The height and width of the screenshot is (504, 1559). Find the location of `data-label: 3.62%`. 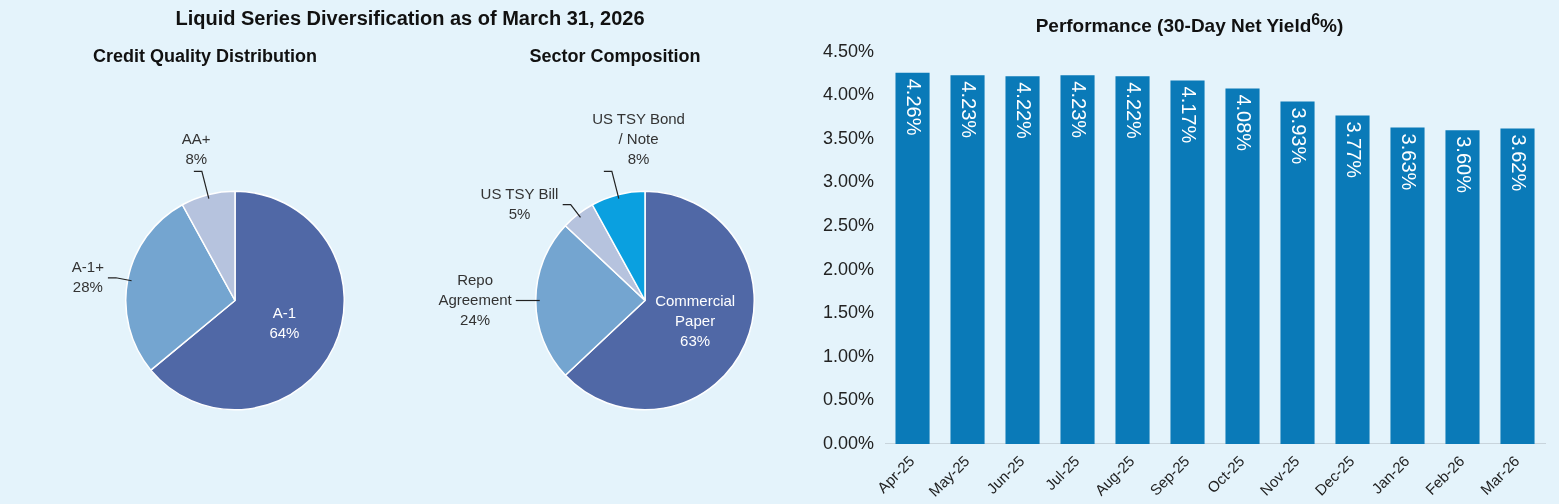

data-label: 3.62% is located at coordinates (1518, 163).